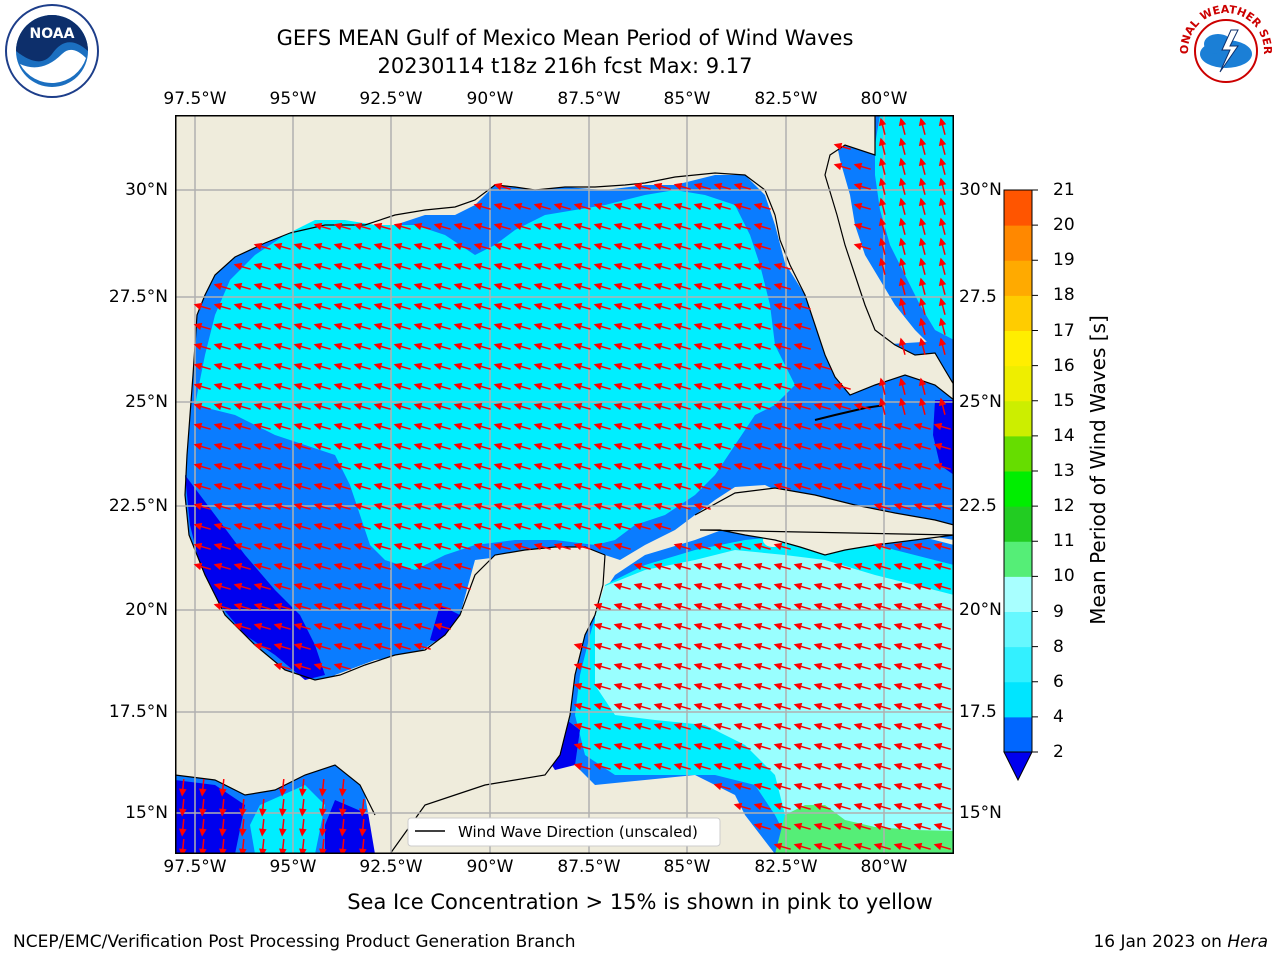 The height and width of the screenshot is (960, 1280). Describe the element at coordinates (824, 521) in the screenshot. I see `cuba-land` at that location.